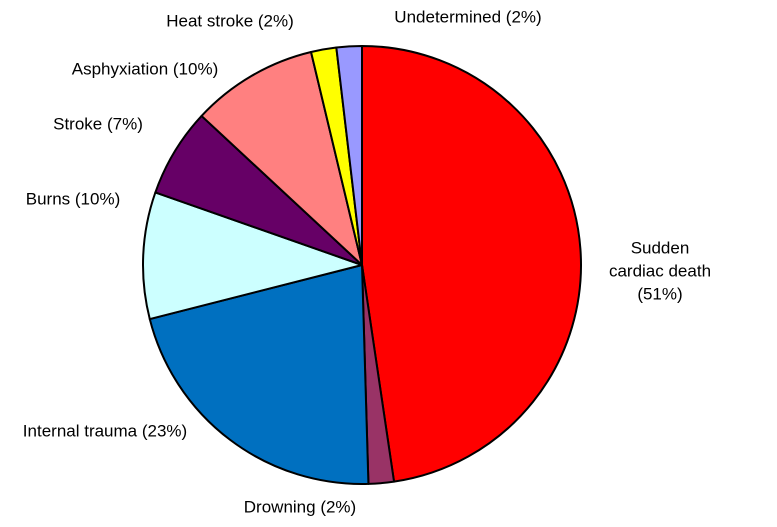 Image resolution: width=777 pixels, height=527 pixels. What do you see at coordinates (300, 507) in the screenshot?
I see `slice-label: Drowning (2%)` at bounding box center [300, 507].